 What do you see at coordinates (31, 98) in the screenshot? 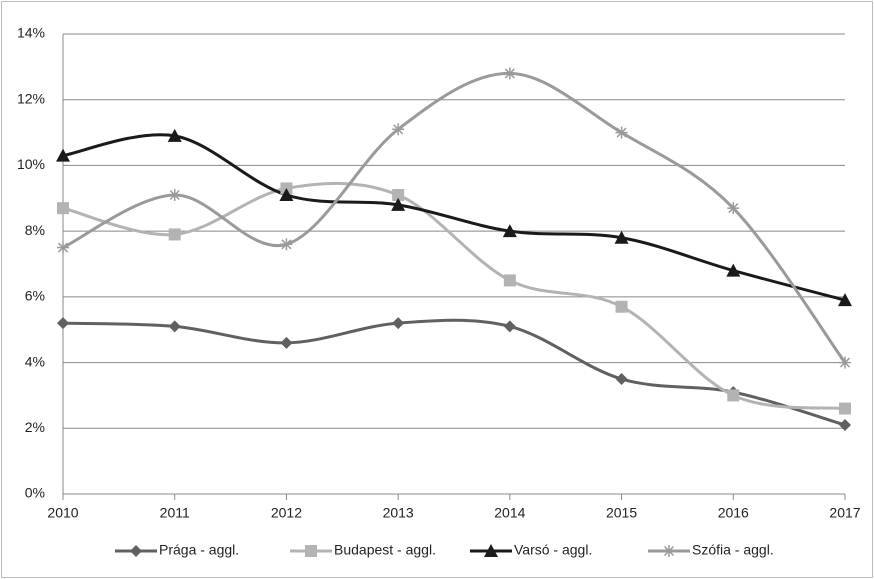
I see `y-tick-label: 12%` at bounding box center [31, 98].